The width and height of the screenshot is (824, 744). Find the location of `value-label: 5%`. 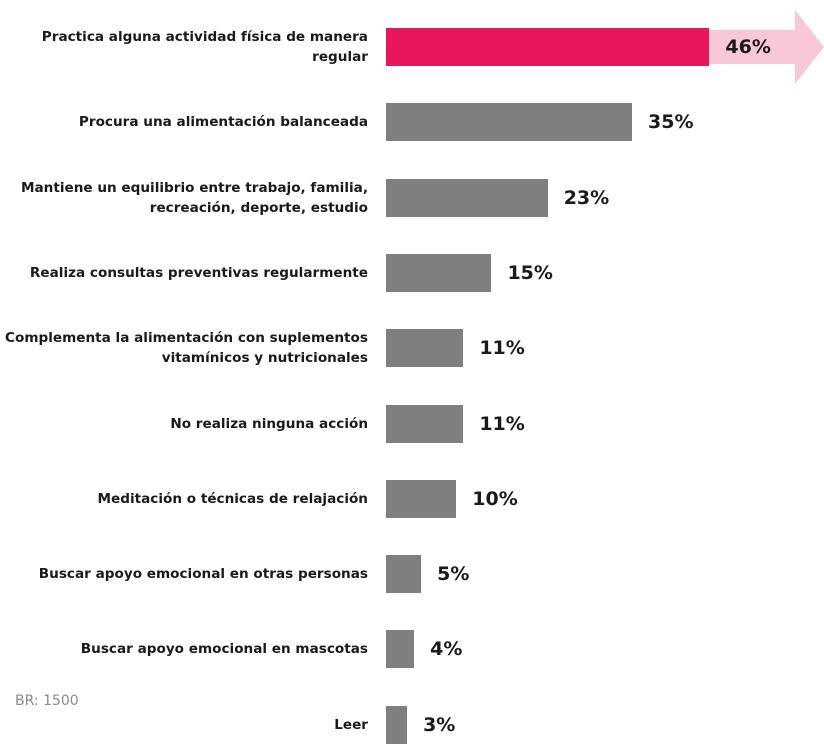

value-label: 5% is located at coordinates (453, 574).